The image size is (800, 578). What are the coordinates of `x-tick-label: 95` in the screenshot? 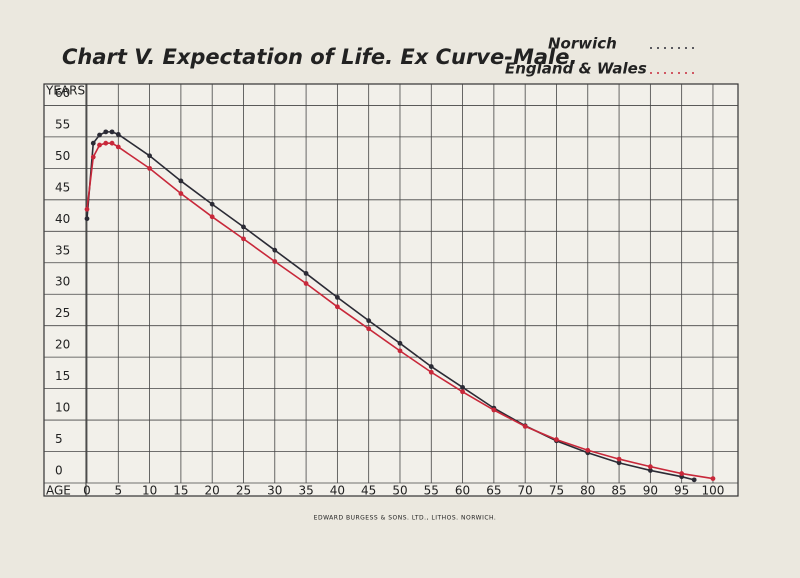 It's located at (681, 491).